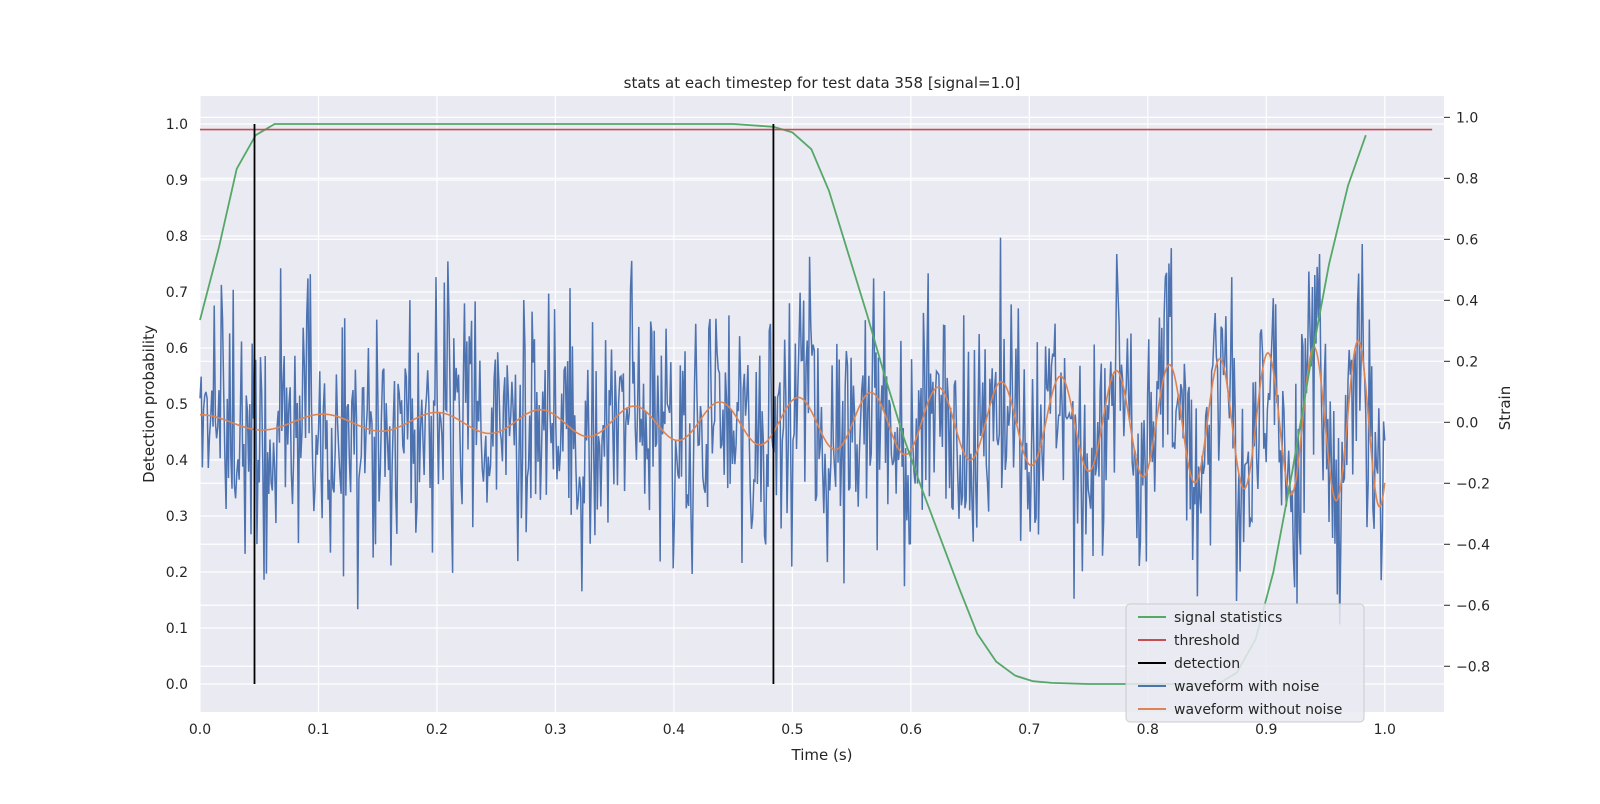 The height and width of the screenshot is (804, 1600). What do you see at coordinates (1207, 664) in the screenshot?
I see `legend-label-detection: detection` at bounding box center [1207, 664].